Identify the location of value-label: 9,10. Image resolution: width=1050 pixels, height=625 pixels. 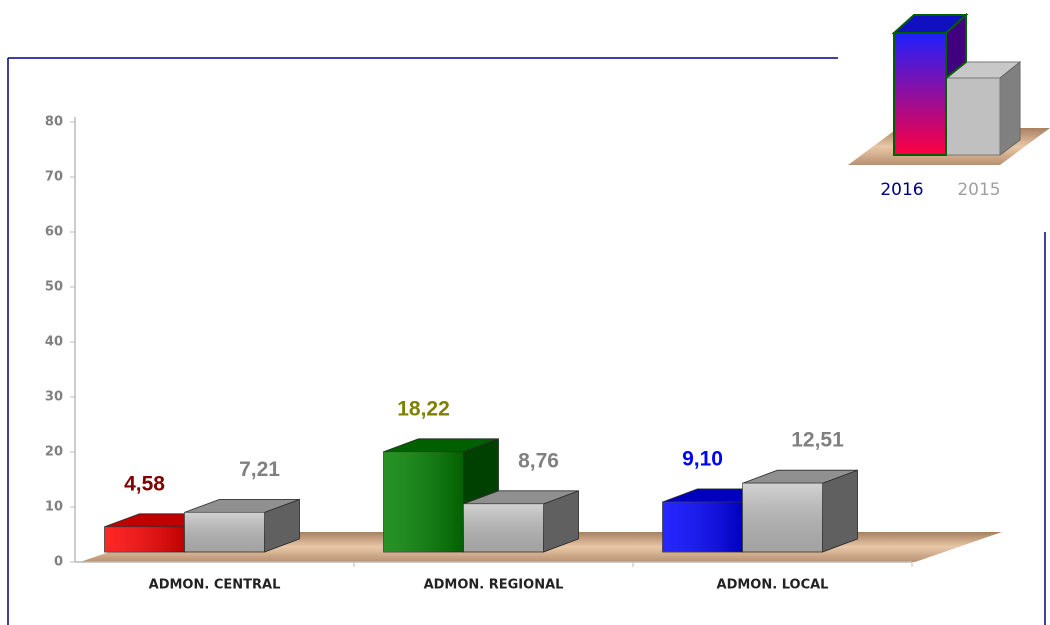
(702, 458).